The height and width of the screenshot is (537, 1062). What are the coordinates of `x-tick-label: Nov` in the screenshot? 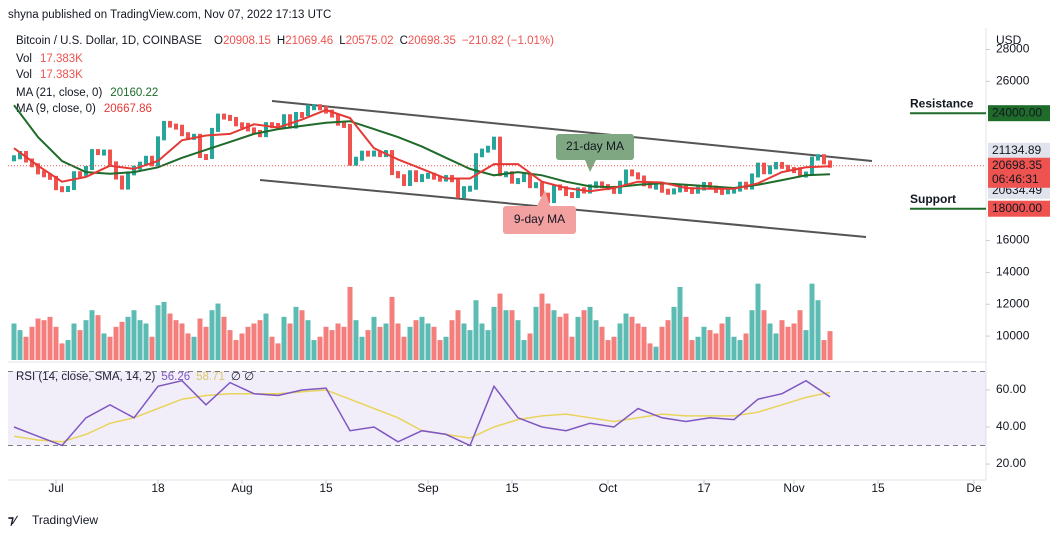 It's located at (793, 488).